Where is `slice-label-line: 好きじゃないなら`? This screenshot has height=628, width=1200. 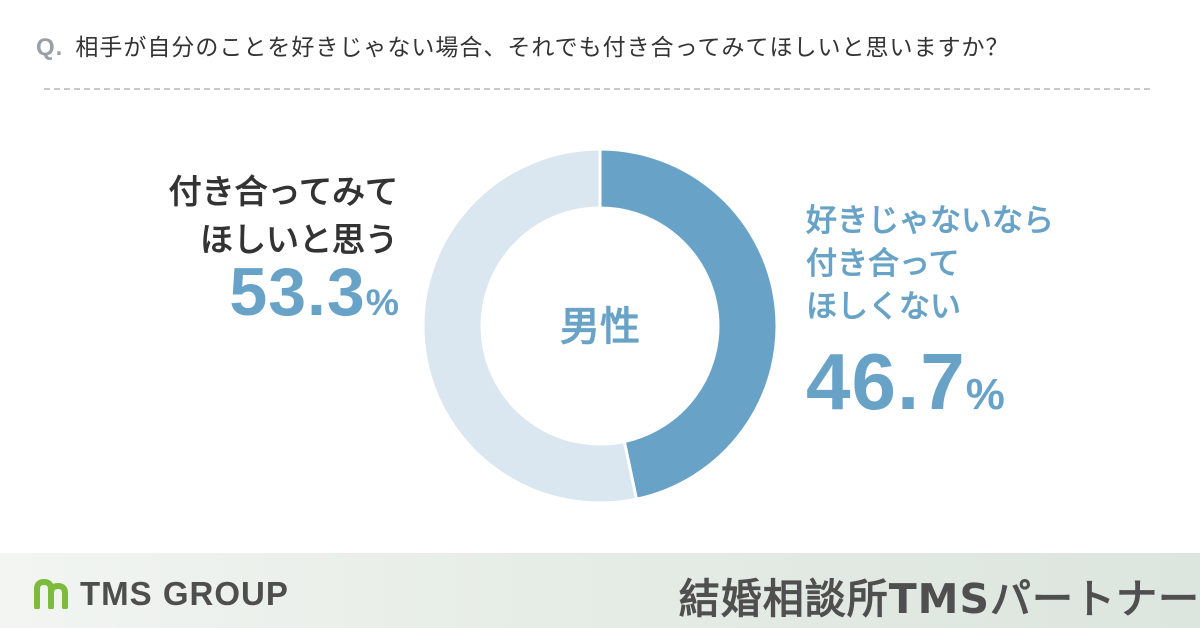
slice-label-line: 好きじゃないなら is located at coordinates (930, 221).